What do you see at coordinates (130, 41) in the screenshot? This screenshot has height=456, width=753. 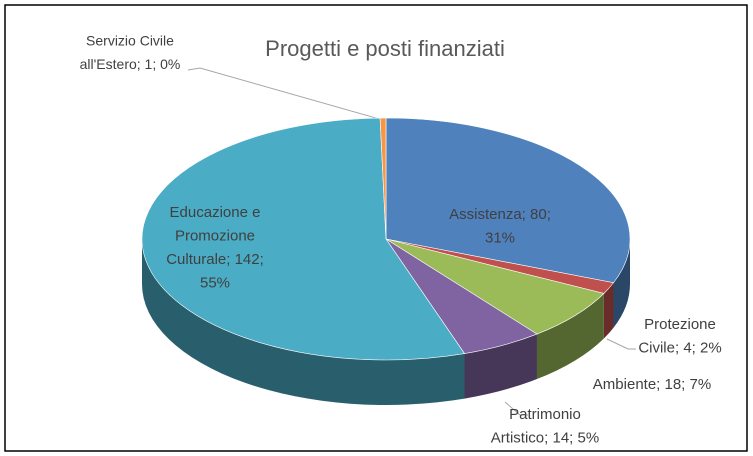 I see `data-label: Servizio Civile` at bounding box center [130, 41].